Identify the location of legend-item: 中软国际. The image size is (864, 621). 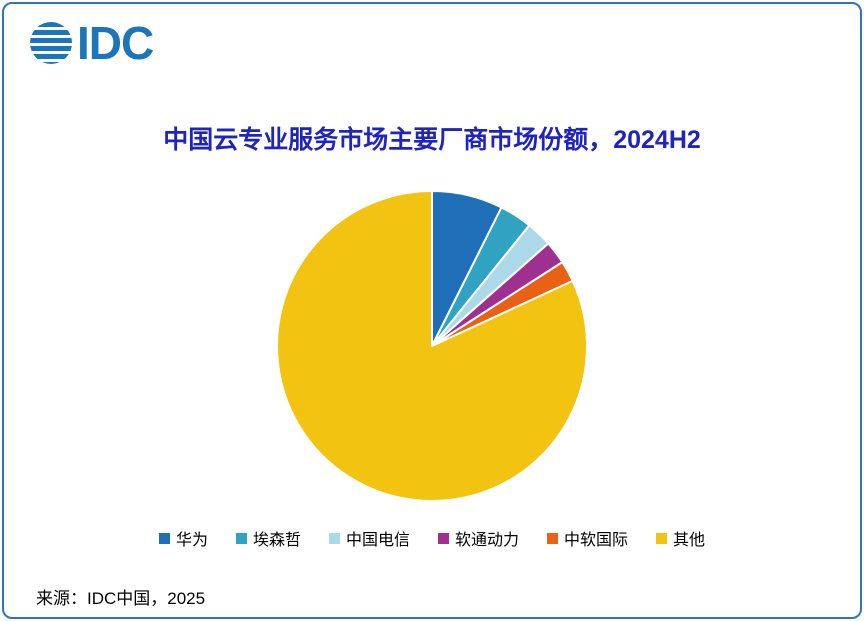
(587, 538).